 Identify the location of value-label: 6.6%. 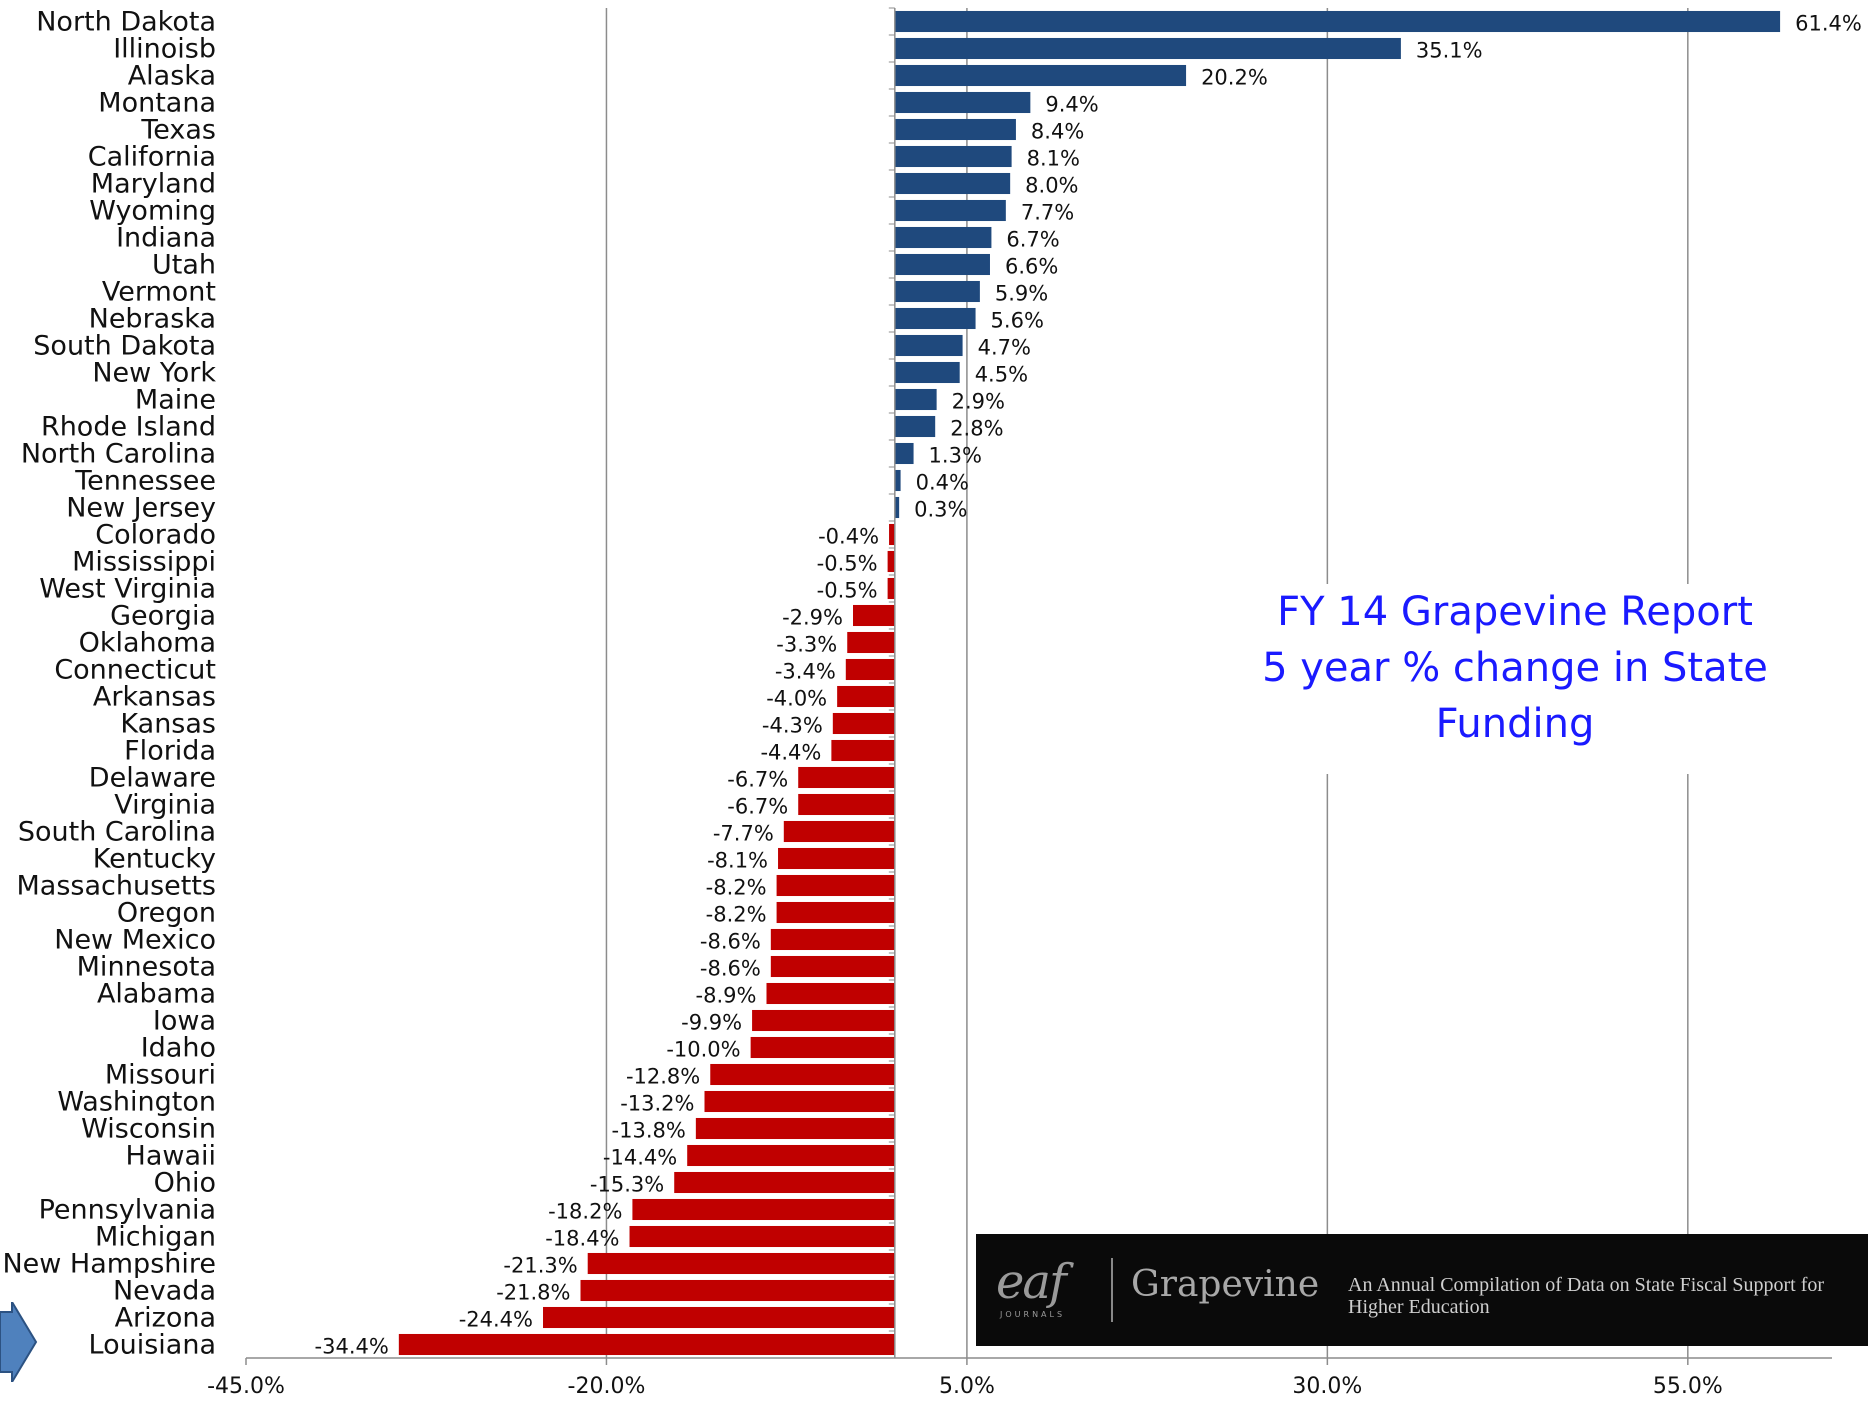
(1031, 267).